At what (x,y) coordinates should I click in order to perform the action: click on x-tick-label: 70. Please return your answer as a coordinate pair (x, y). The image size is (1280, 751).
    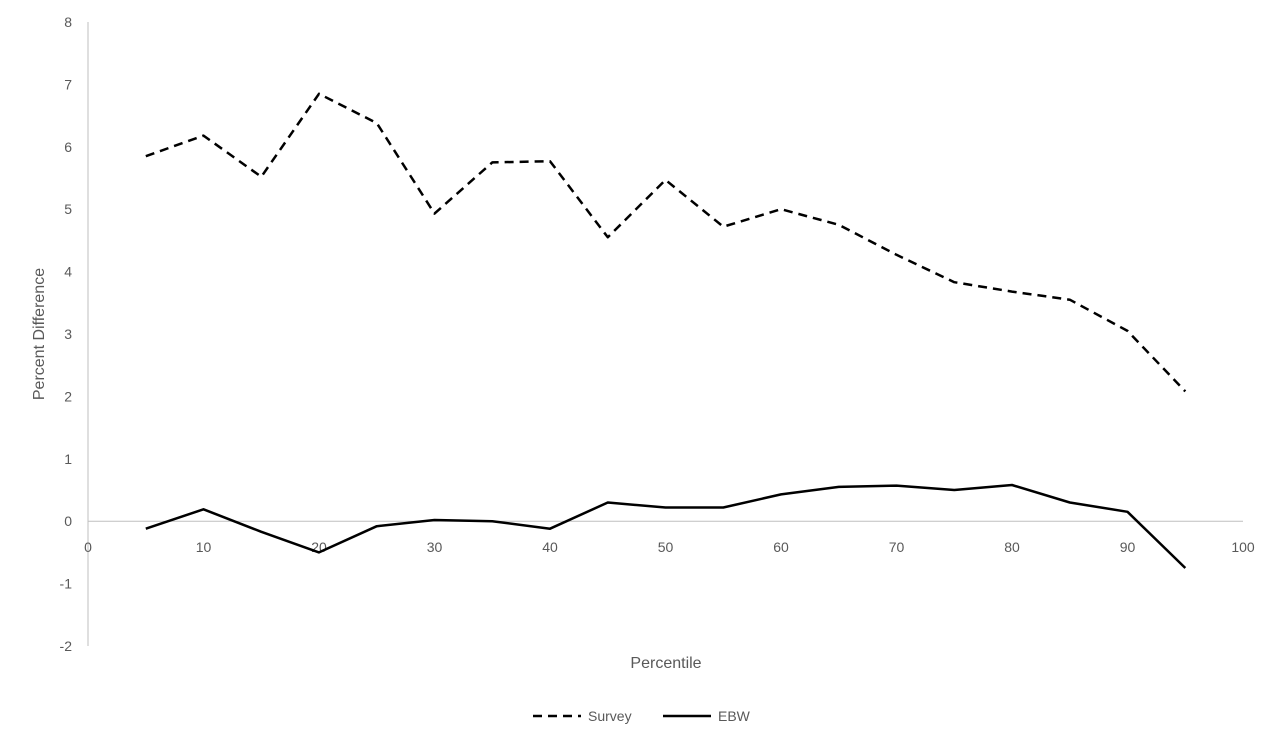
    Looking at the image, I should click on (897, 547).